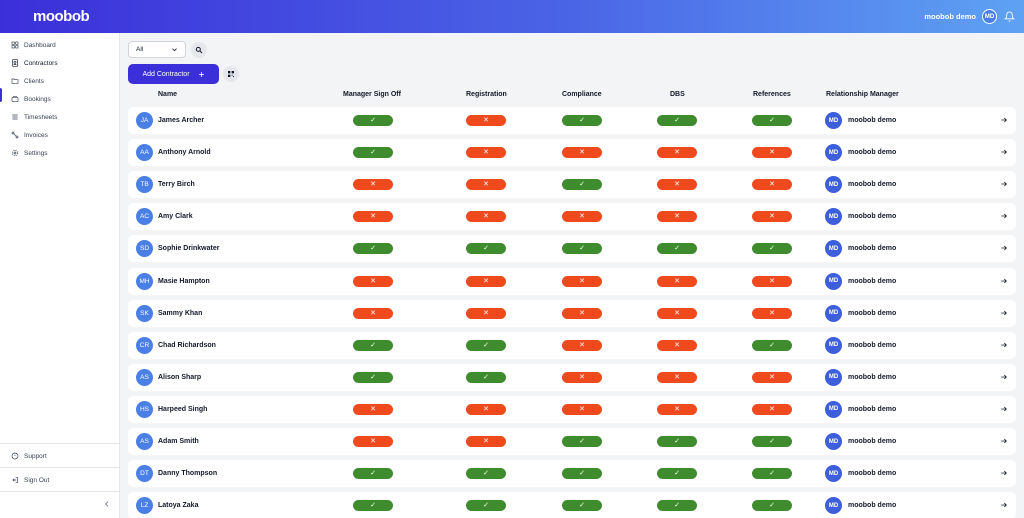  What do you see at coordinates (15, 456) in the screenshot?
I see `help-icon` at bounding box center [15, 456].